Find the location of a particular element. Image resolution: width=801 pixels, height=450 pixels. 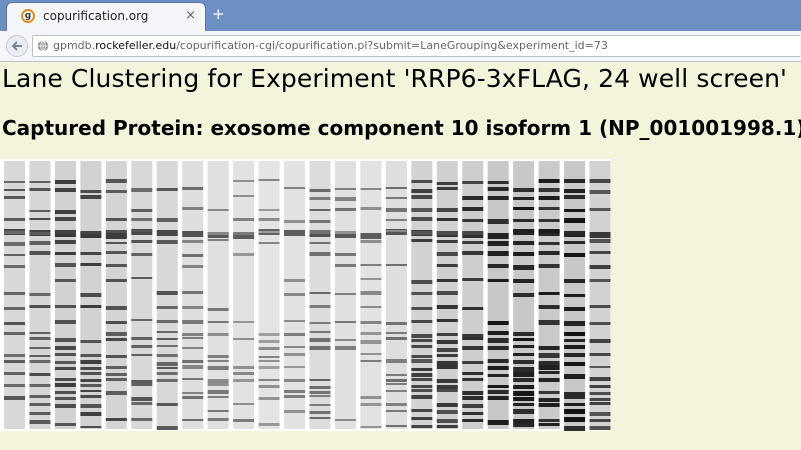

back-button is located at coordinates (17, 46).